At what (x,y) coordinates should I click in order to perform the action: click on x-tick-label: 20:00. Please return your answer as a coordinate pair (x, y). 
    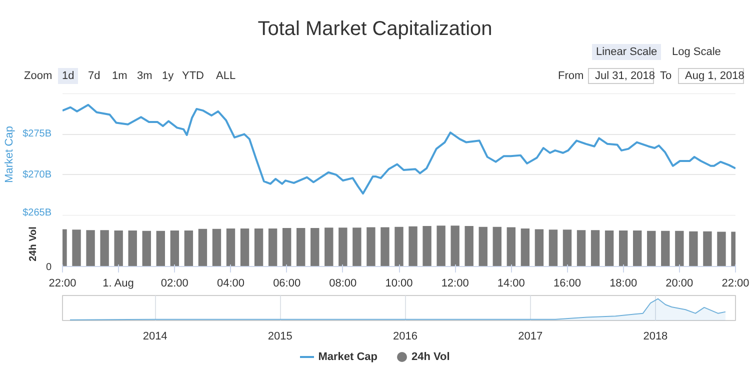
    Looking at the image, I should click on (680, 284).